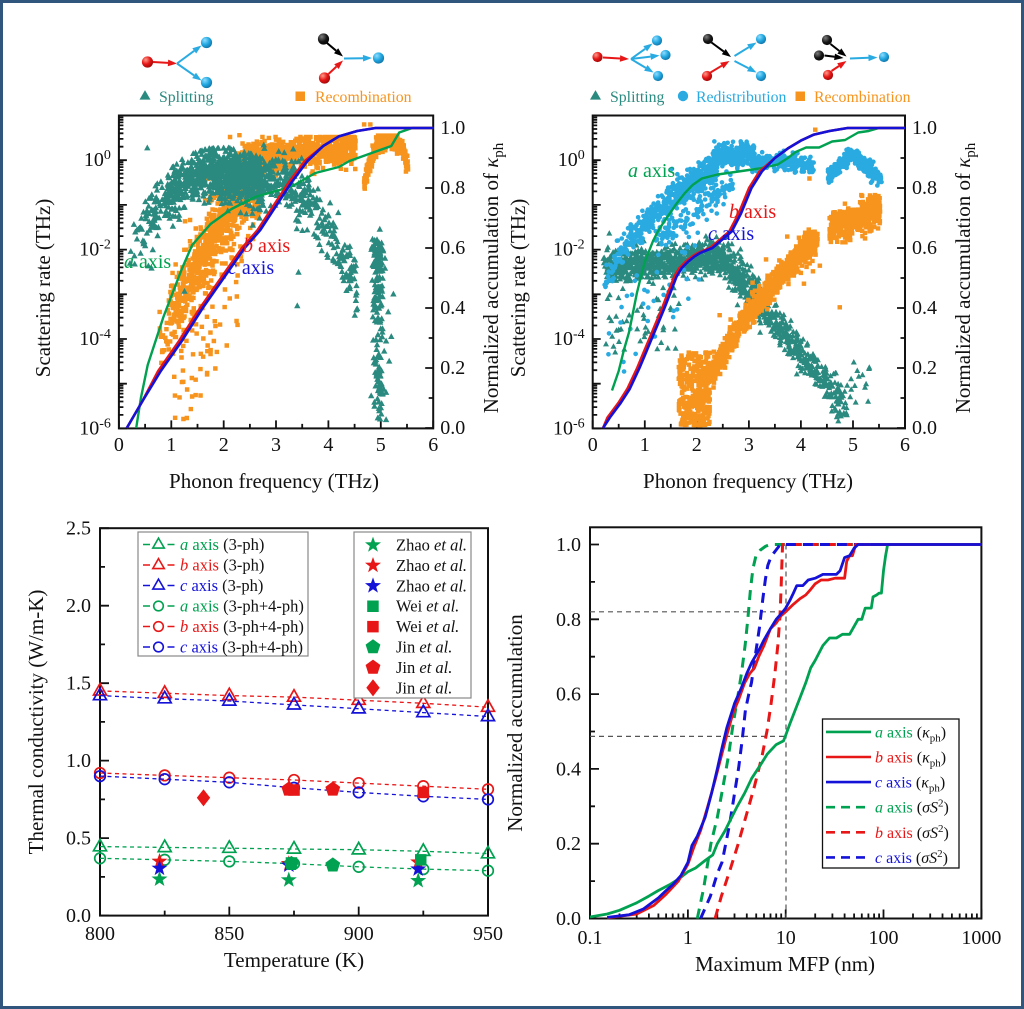 The height and width of the screenshot is (1009, 1024). What do you see at coordinates (981, 938) in the screenshot?
I see `svg-text: 1000` at bounding box center [981, 938].